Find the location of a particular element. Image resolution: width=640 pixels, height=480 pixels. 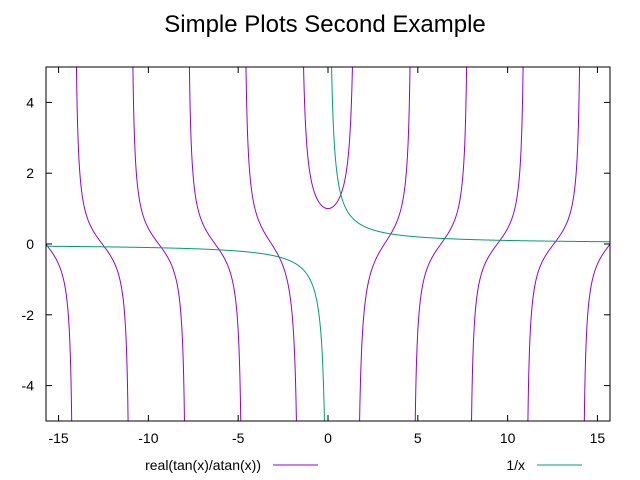

x-tick-label: -5 is located at coordinates (238, 438).